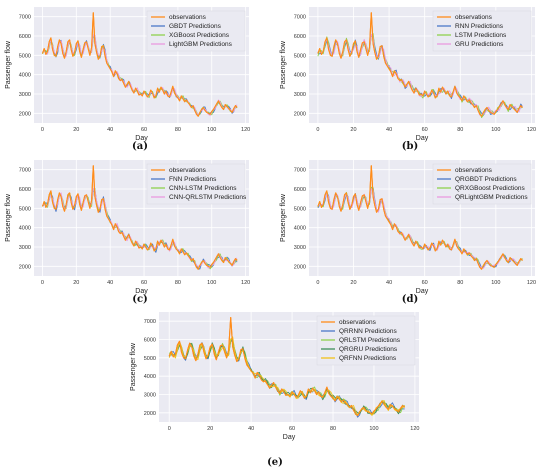 The height and width of the screenshot is (474, 550). Describe the element at coordinates (140, 146) in the screenshot. I see `panel-label: (a)` at that location.